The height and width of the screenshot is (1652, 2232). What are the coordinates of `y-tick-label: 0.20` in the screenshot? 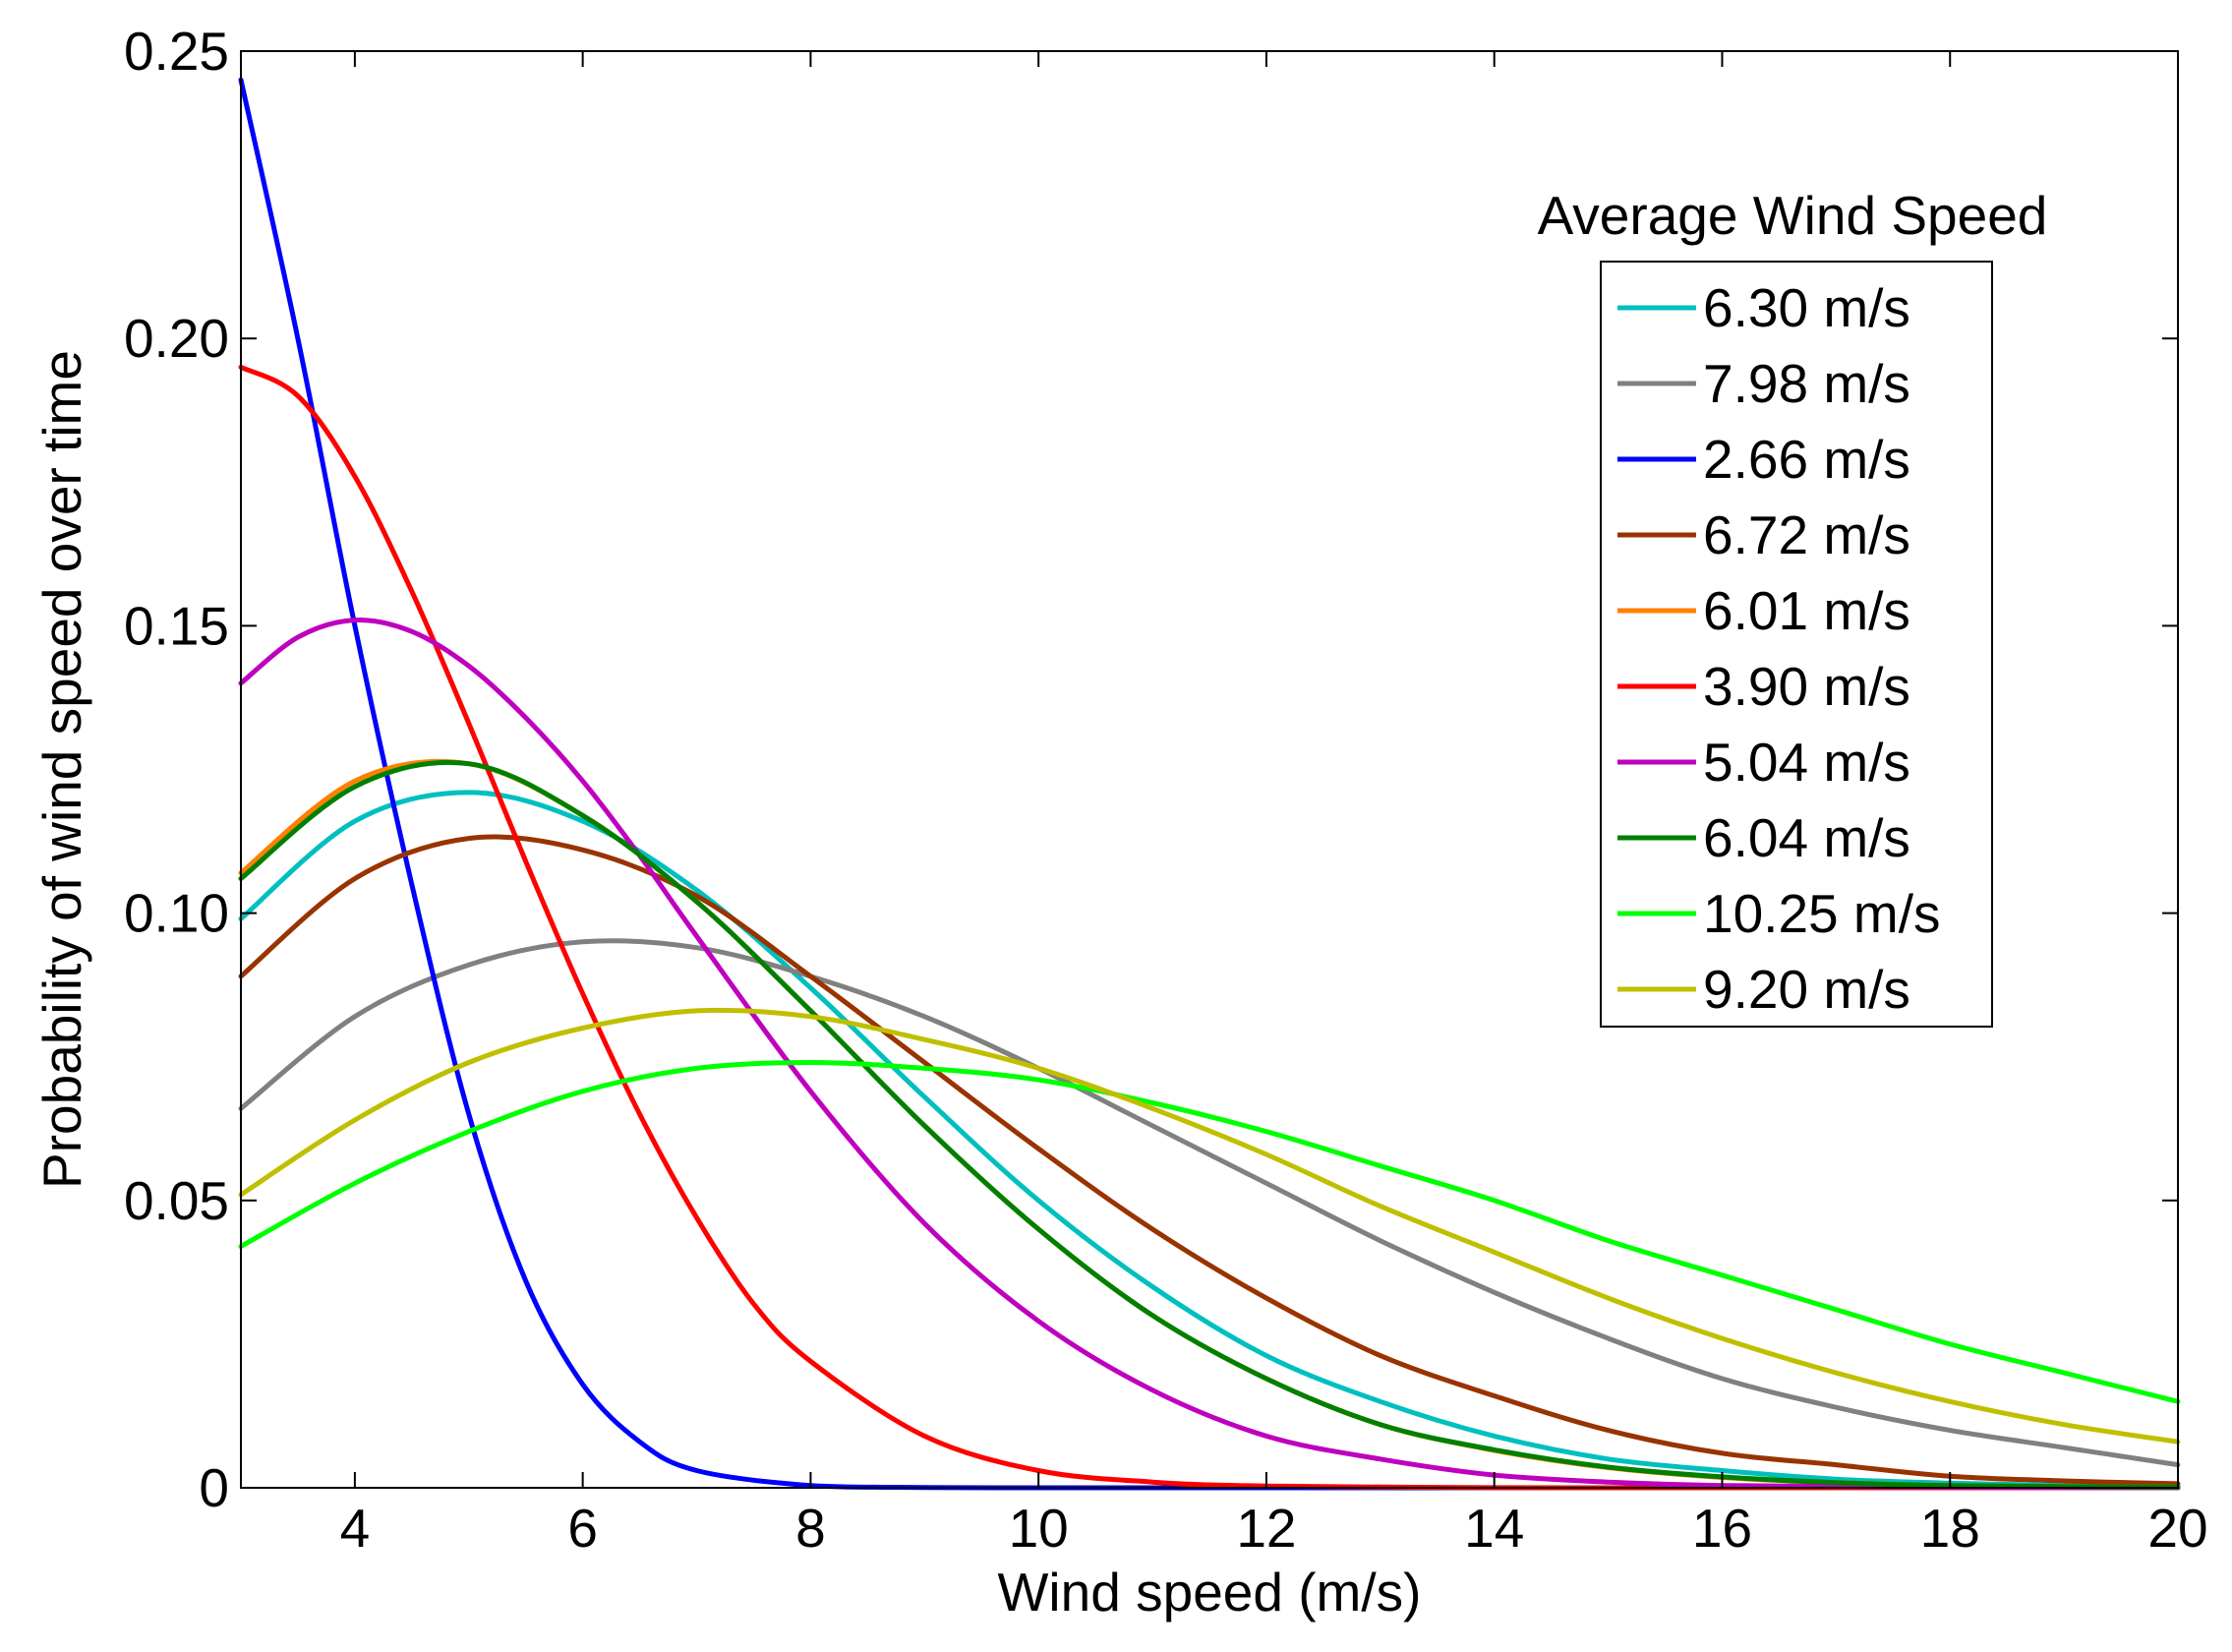 It's located at (176, 338).